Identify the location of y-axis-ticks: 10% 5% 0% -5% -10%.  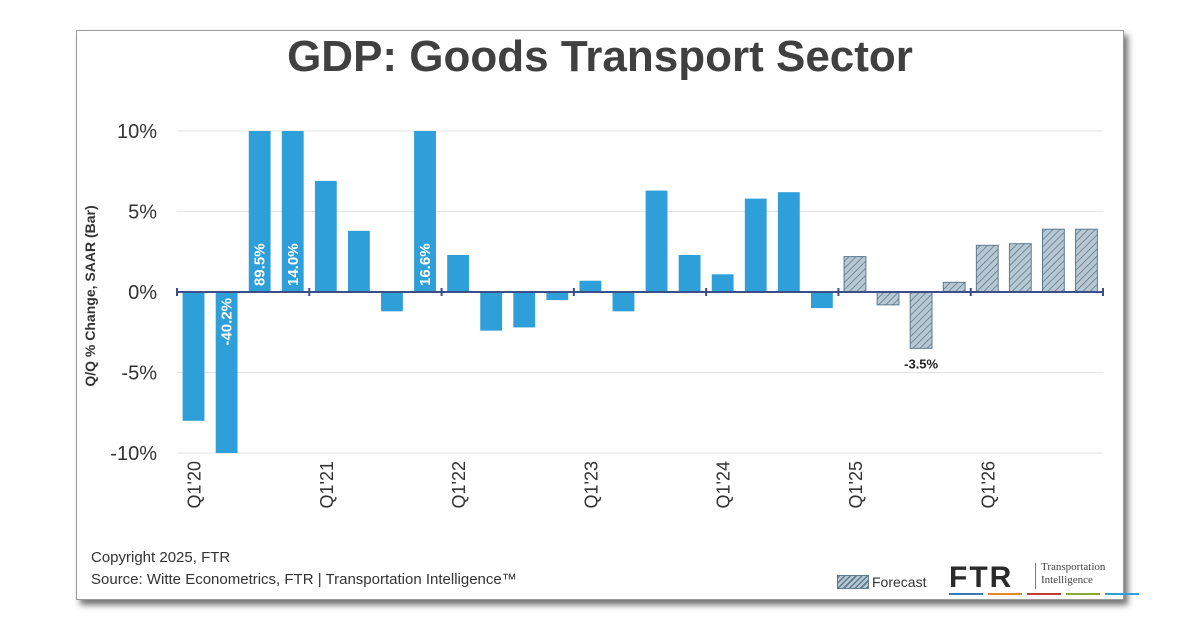
(133, 293).